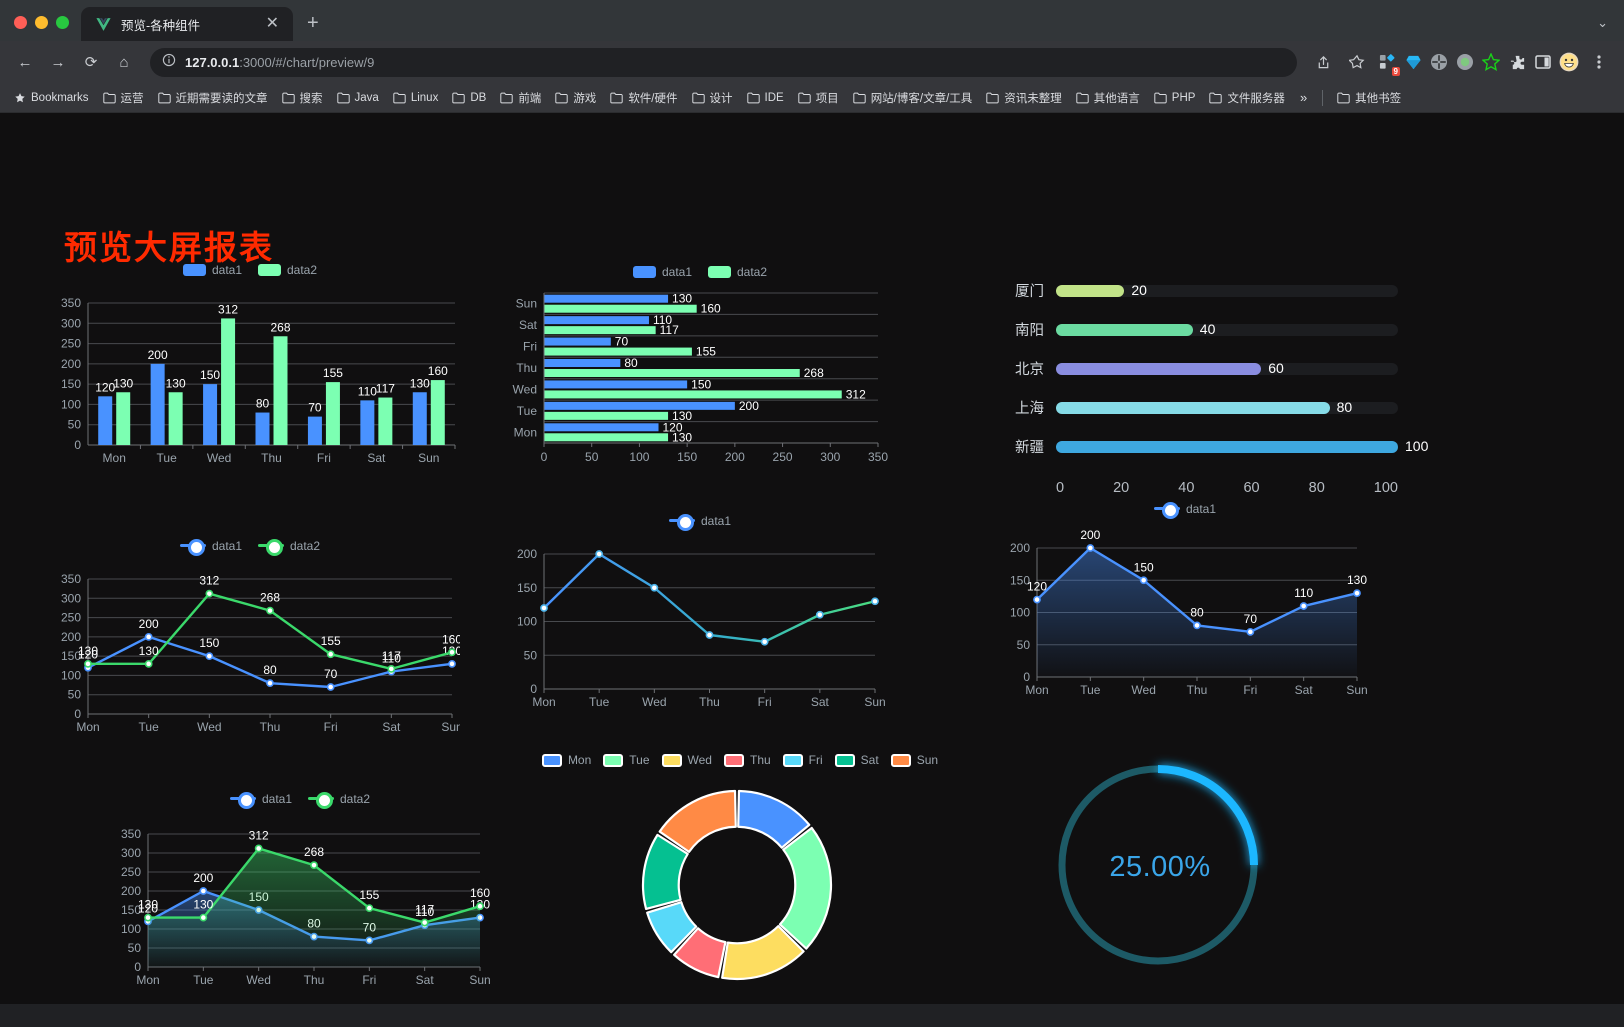 This screenshot has height=1027, width=1624. What do you see at coordinates (1323, 62) in the screenshot?
I see `share-icon` at bounding box center [1323, 62].